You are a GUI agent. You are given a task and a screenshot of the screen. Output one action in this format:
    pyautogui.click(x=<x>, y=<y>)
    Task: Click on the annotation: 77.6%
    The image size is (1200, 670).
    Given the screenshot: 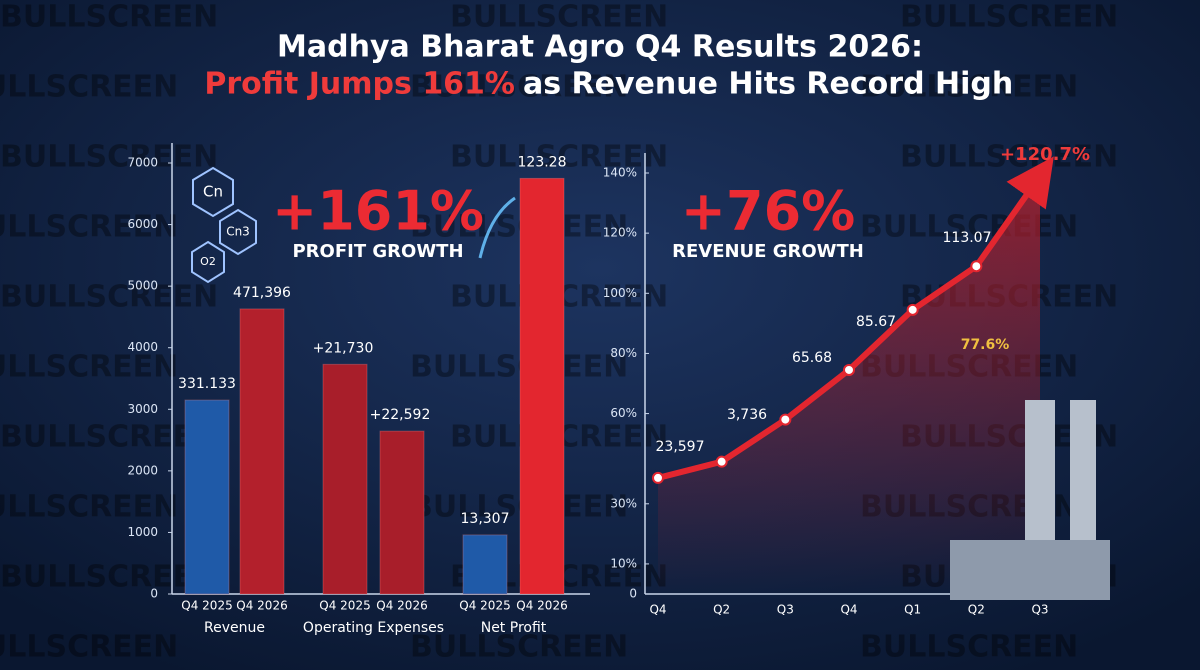 What is the action you would take?
    pyautogui.click(x=985, y=345)
    